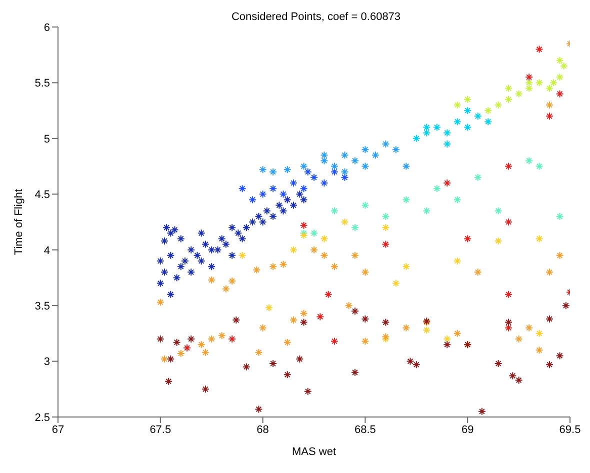 This screenshot has height=473, width=590. Describe the element at coordinates (570, 430) in the screenshot. I see `x-tick-label: 69.5` at that location.